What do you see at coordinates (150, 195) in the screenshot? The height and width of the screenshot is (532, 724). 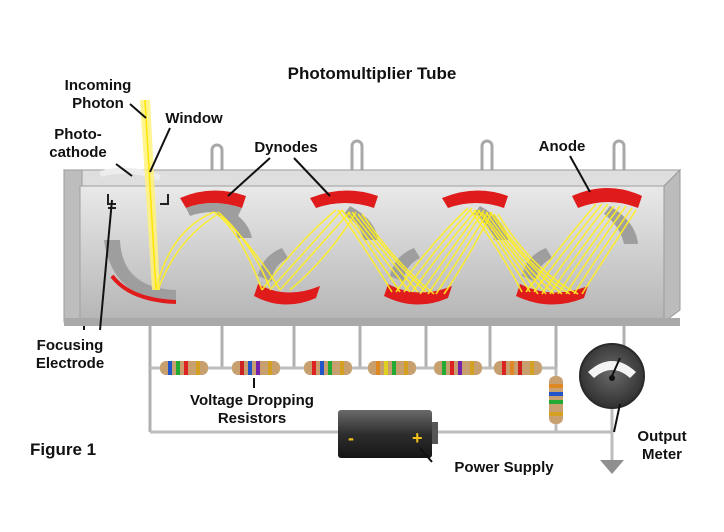 I see `incoming-photon-beam` at bounding box center [150, 195].